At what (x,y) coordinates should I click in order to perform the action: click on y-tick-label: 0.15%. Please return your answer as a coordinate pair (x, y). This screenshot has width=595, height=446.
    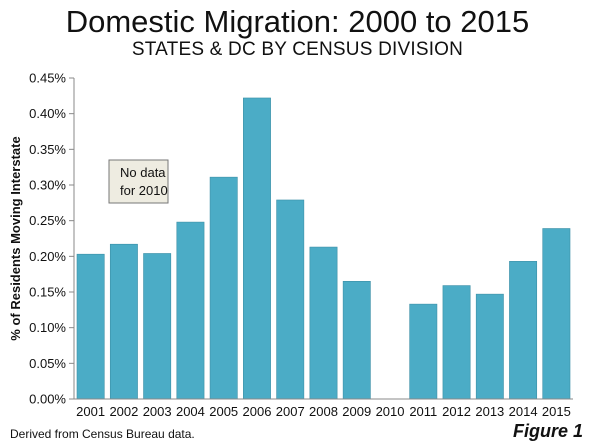
    Looking at the image, I should click on (47, 292).